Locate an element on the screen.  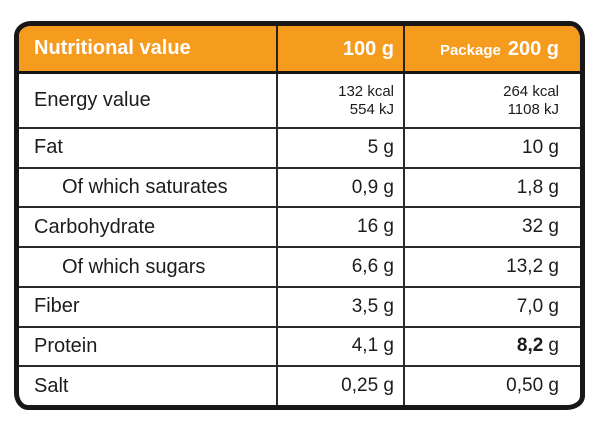
energy-package-kcal: 264 kcal is located at coordinates (531, 91).